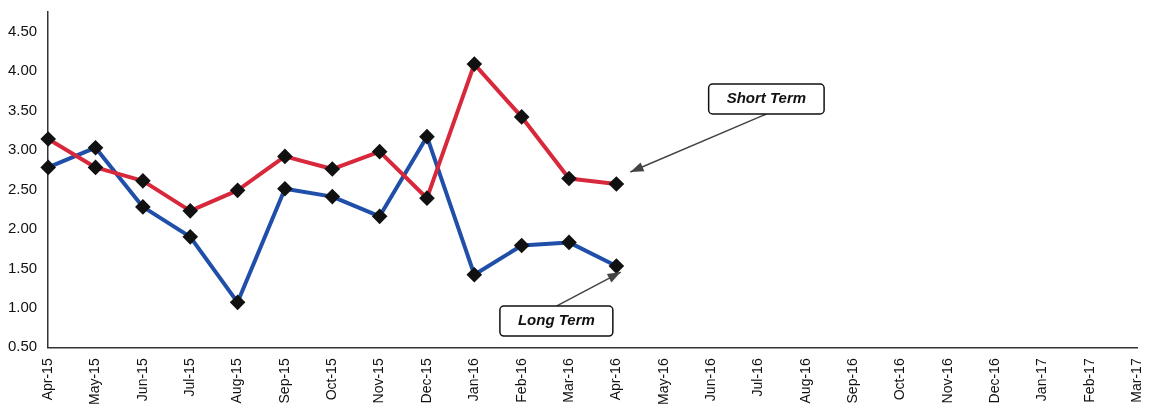 The width and height of the screenshot is (1157, 408). I want to click on x-tick-label: Dec-15, so click(425, 381).